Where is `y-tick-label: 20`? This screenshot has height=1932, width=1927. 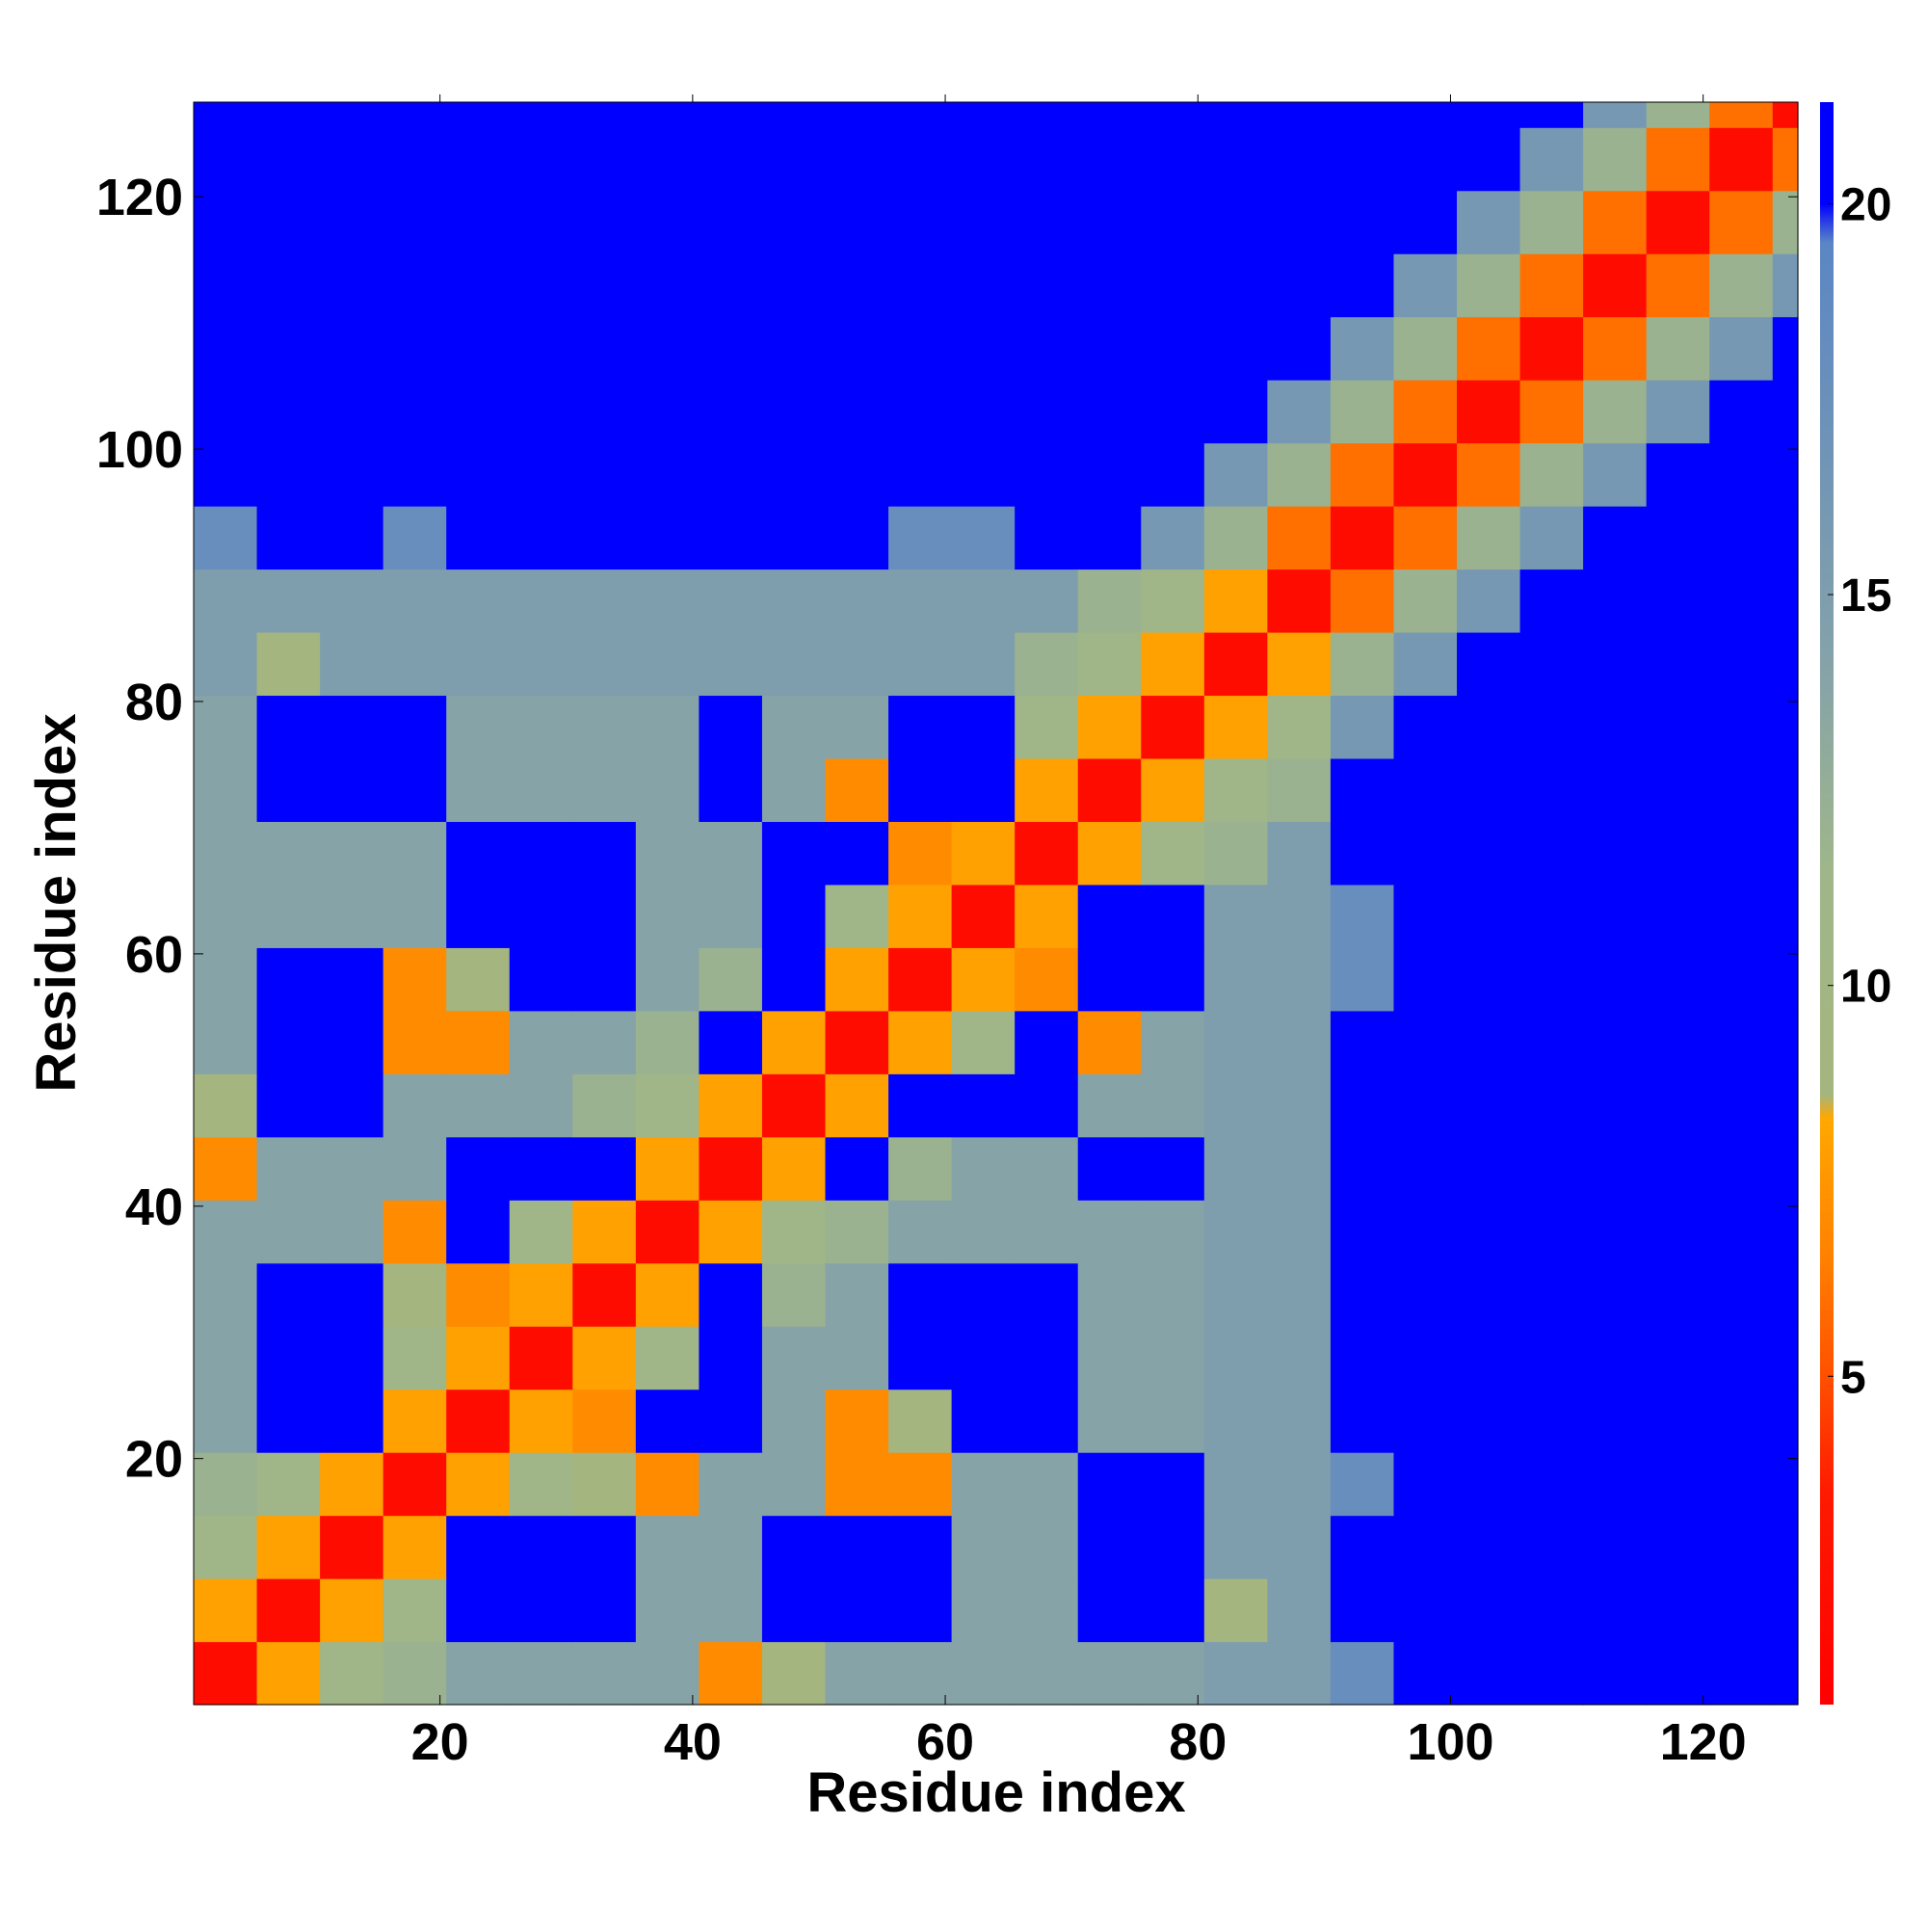 y-tick-label: 20 is located at coordinates (154, 1460).